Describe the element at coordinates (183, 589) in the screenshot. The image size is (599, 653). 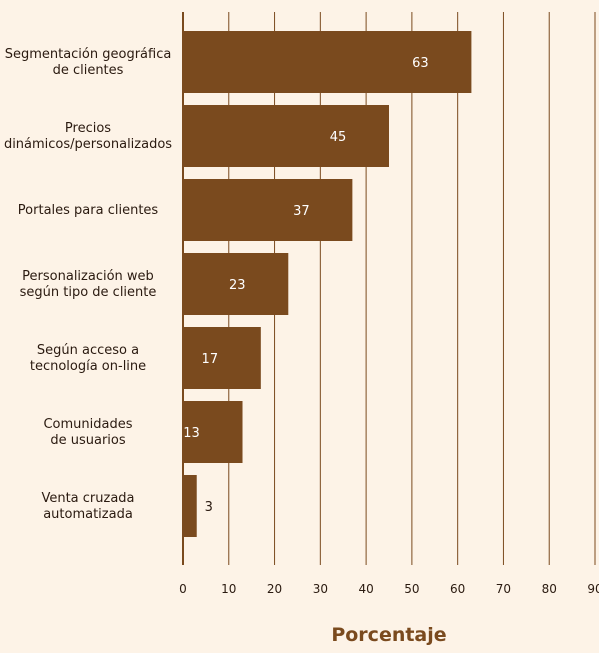
I see `x-tick-label: 0` at that location.